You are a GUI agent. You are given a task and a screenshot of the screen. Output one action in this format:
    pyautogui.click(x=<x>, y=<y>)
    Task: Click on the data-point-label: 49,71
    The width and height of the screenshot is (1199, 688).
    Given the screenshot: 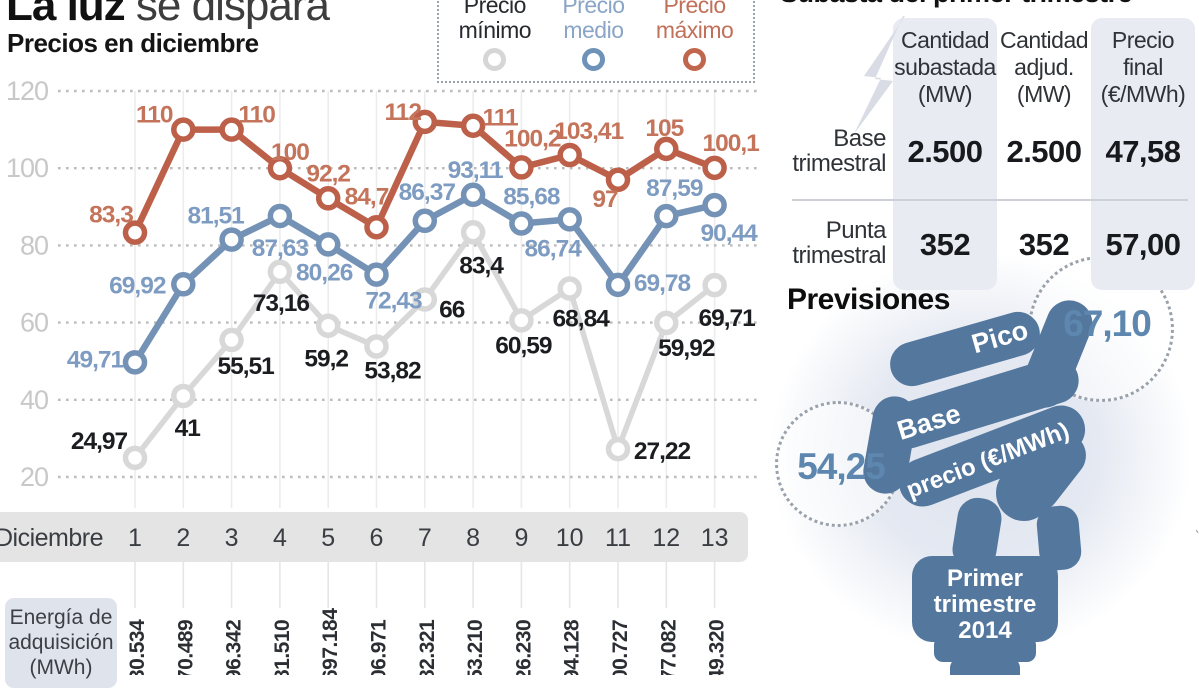 What is the action you would take?
    pyautogui.click(x=95, y=359)
    